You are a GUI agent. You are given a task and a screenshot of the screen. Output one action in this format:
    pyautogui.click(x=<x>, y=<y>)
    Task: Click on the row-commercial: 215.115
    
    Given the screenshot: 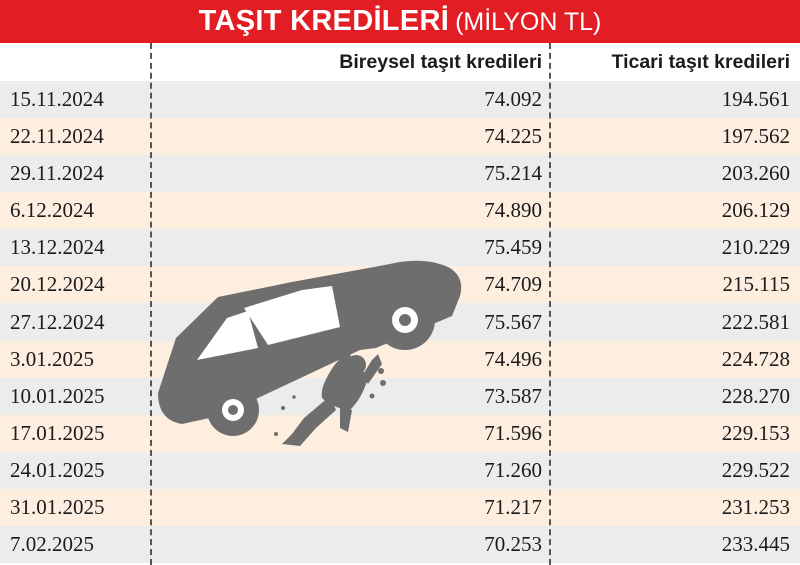 What is the action you would take?
    pyautogui.click(x=756, y=284)
    